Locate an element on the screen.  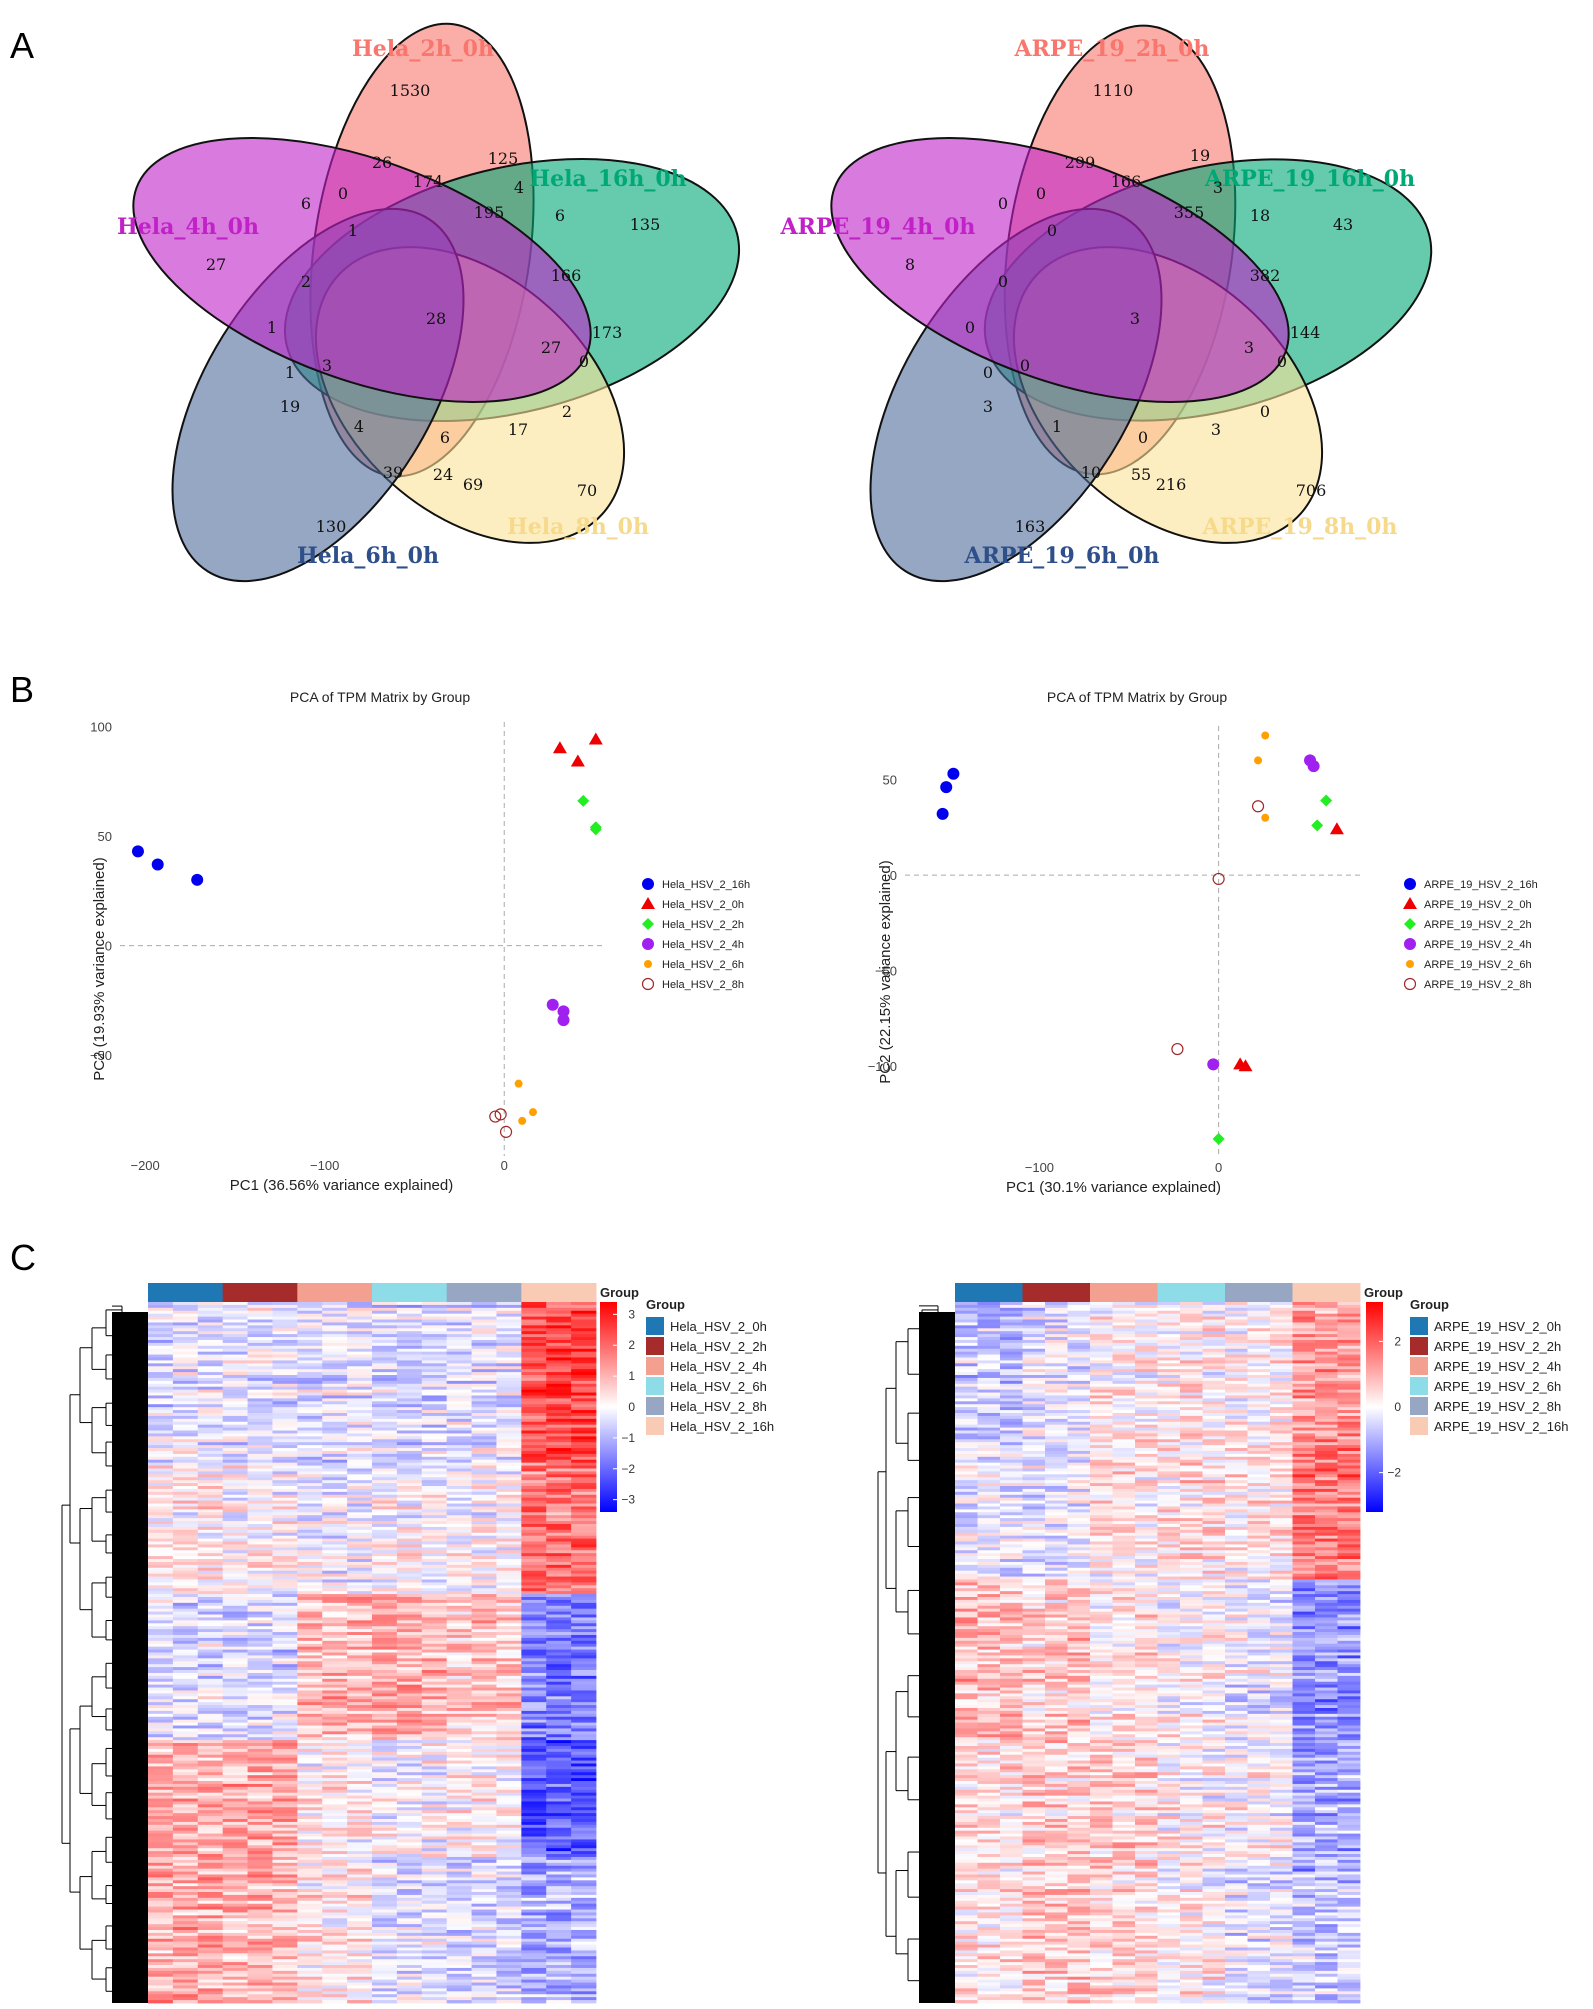
colorbar-tick-label: 1 is located at coordinates (631, 1376).